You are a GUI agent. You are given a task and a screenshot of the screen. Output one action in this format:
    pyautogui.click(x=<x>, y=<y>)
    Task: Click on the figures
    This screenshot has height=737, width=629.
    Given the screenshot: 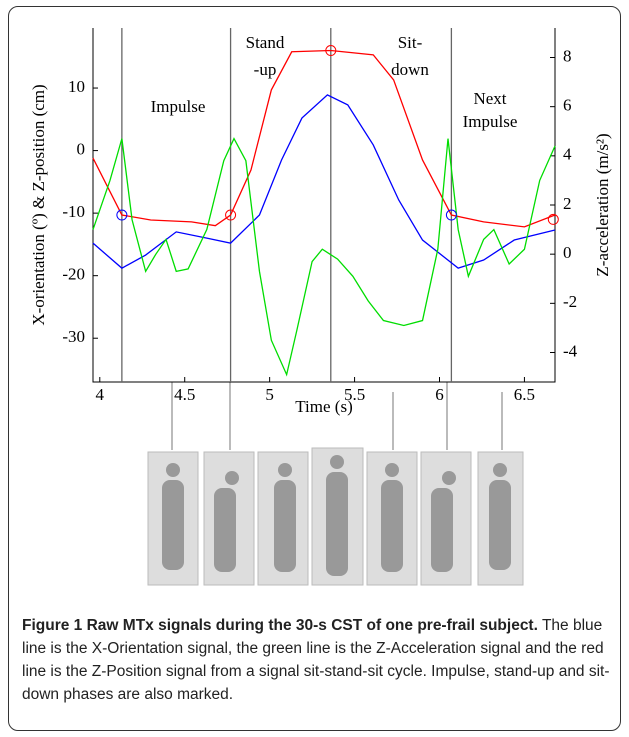 What is the action you would take?
    pyautogui.click(x=336, y=515)
    